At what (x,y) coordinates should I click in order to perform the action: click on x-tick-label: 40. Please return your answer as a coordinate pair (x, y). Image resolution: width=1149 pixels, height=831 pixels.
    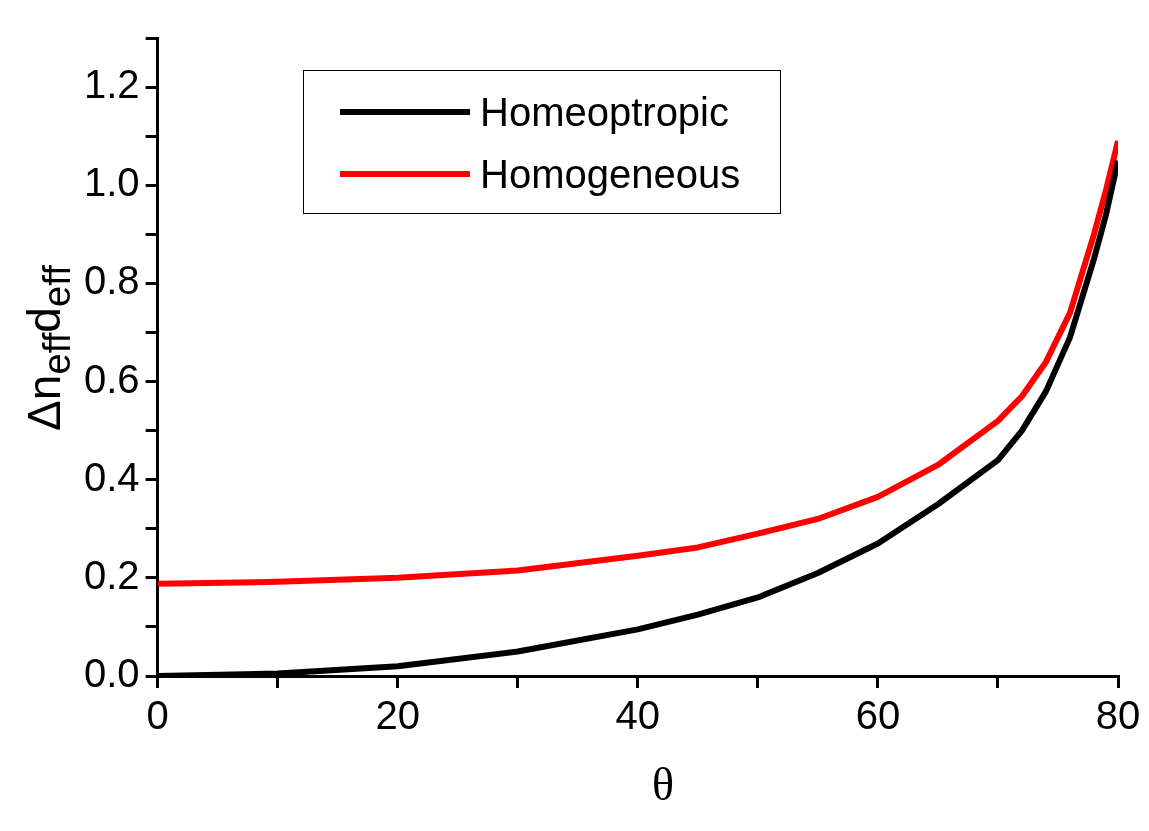
    Looking at the image, I should click on (638, 715).